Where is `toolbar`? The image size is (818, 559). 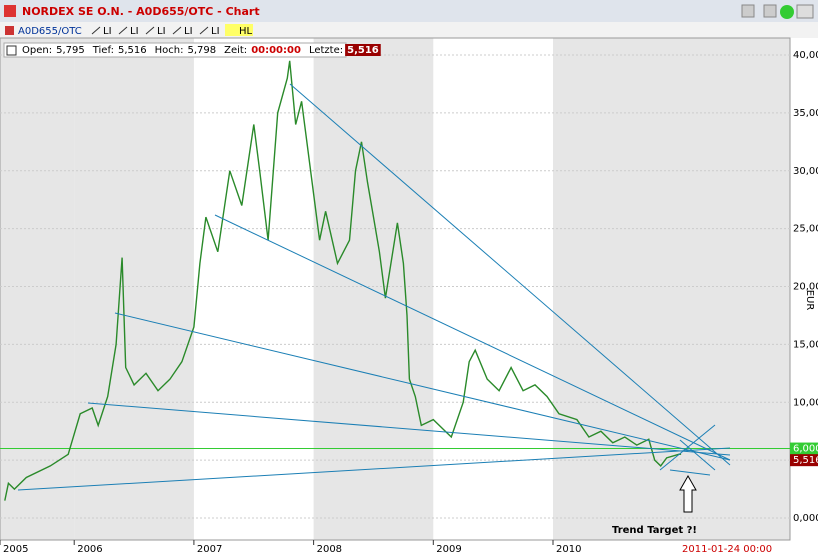 toolbar is located at coordinates (409, 30).